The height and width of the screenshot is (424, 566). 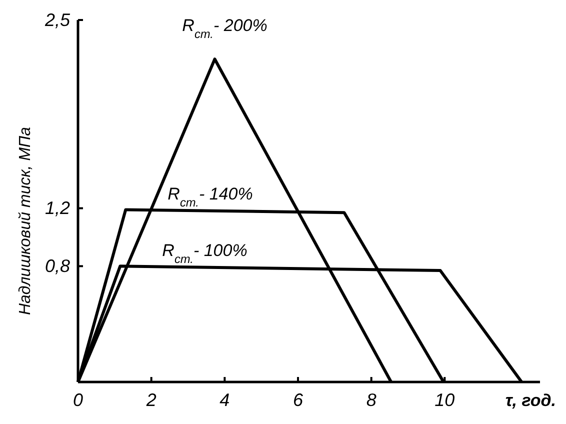 What do you see at coordinates (205, 253) in the screenshot?
I see `series-label: R$_{ст.}$- 100%` at bounding box center [205, 253].